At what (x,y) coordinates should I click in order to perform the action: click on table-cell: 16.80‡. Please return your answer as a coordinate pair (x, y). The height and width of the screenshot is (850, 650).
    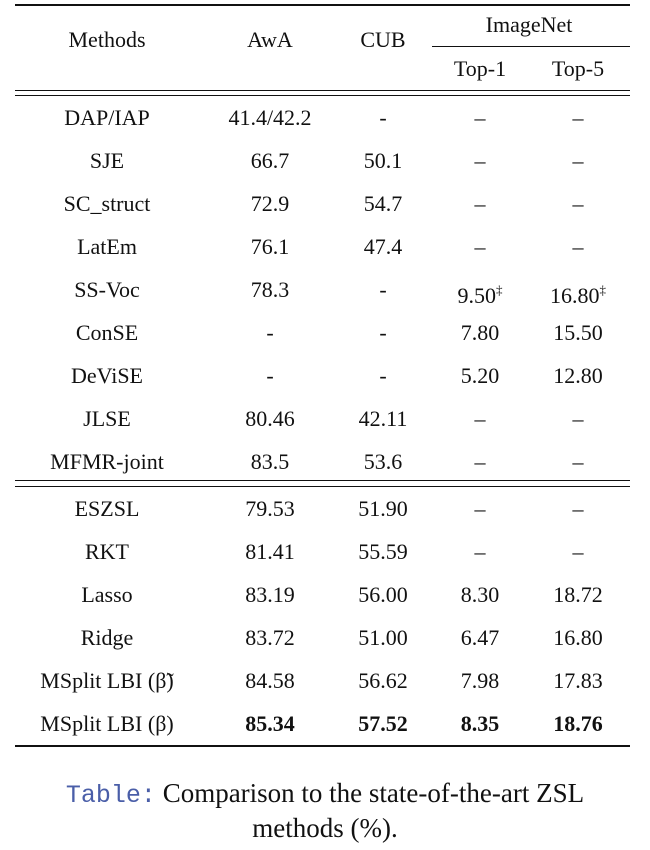
    Looking at the image, I should click on (578, 289).